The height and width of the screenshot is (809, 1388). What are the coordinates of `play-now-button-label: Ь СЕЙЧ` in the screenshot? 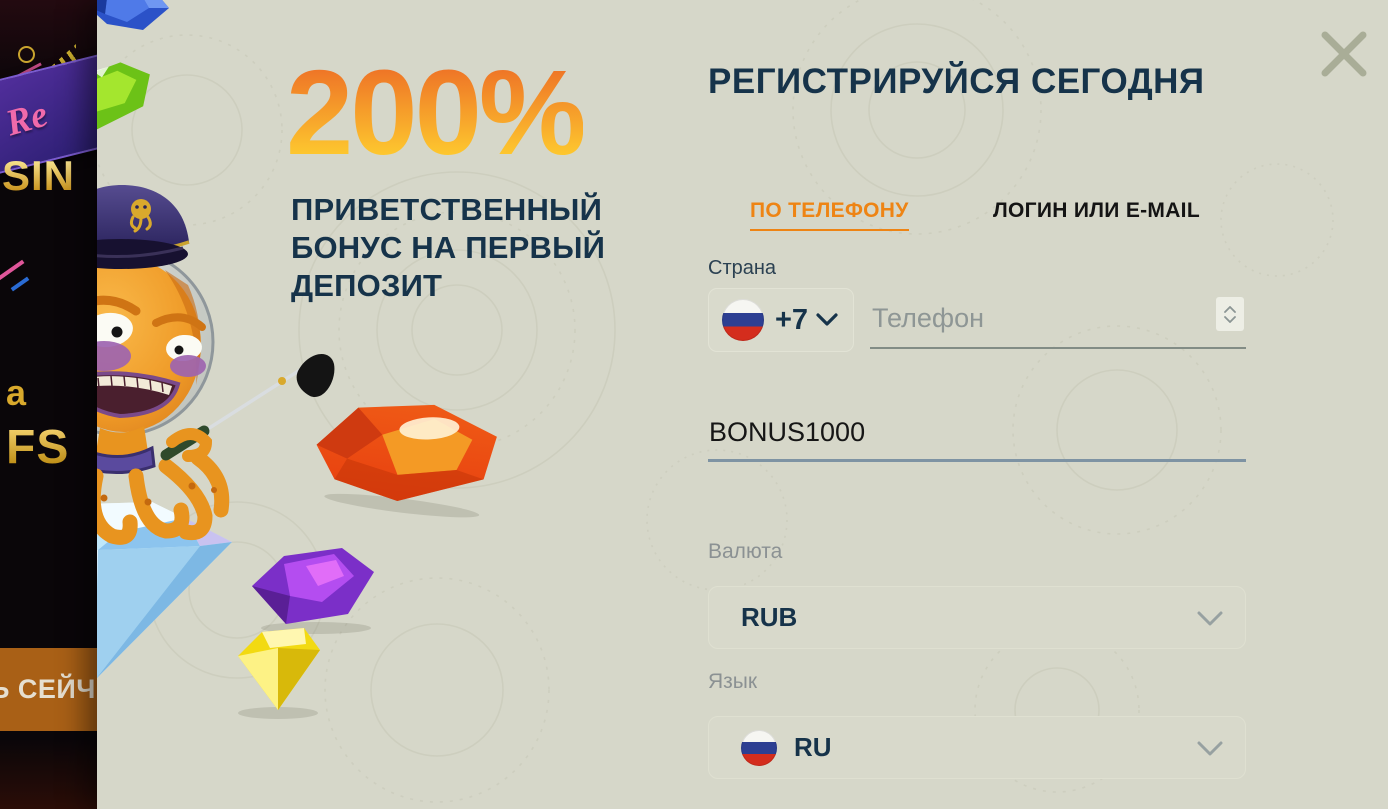 It's located at (48, 689).